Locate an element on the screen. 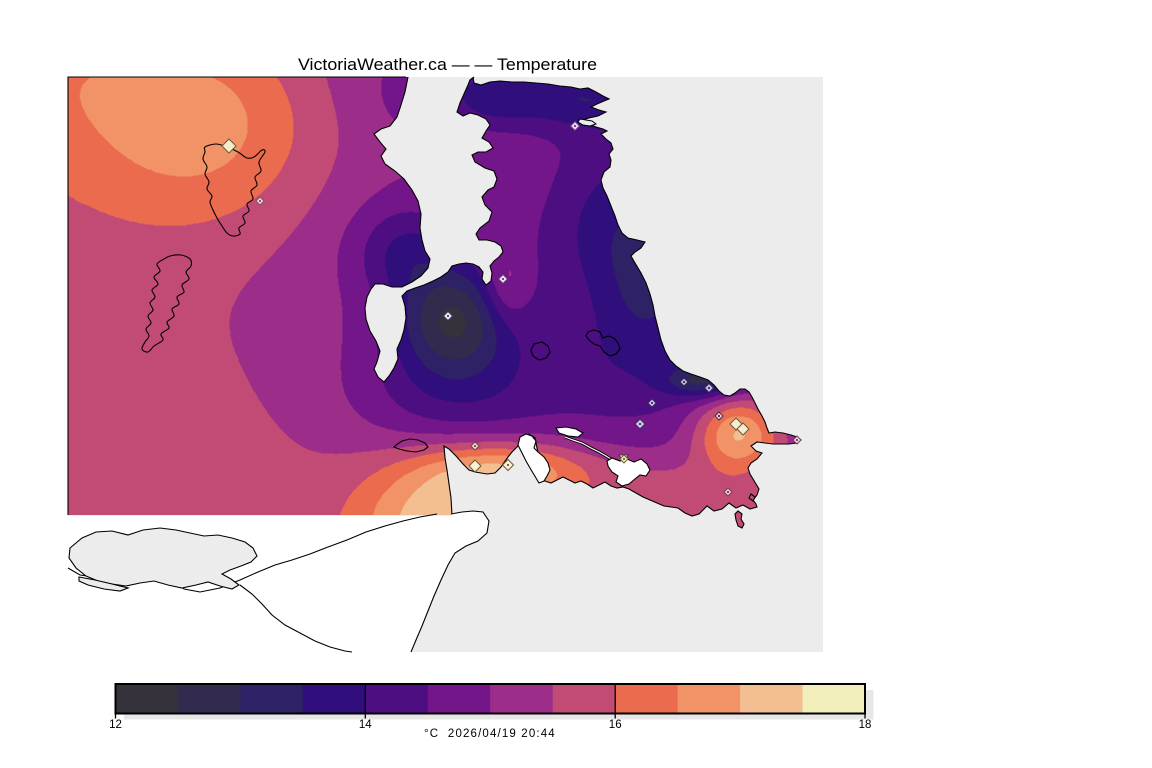 The image size is (1152, 768). svg-text: 14 is located at coordinates (365, 725).